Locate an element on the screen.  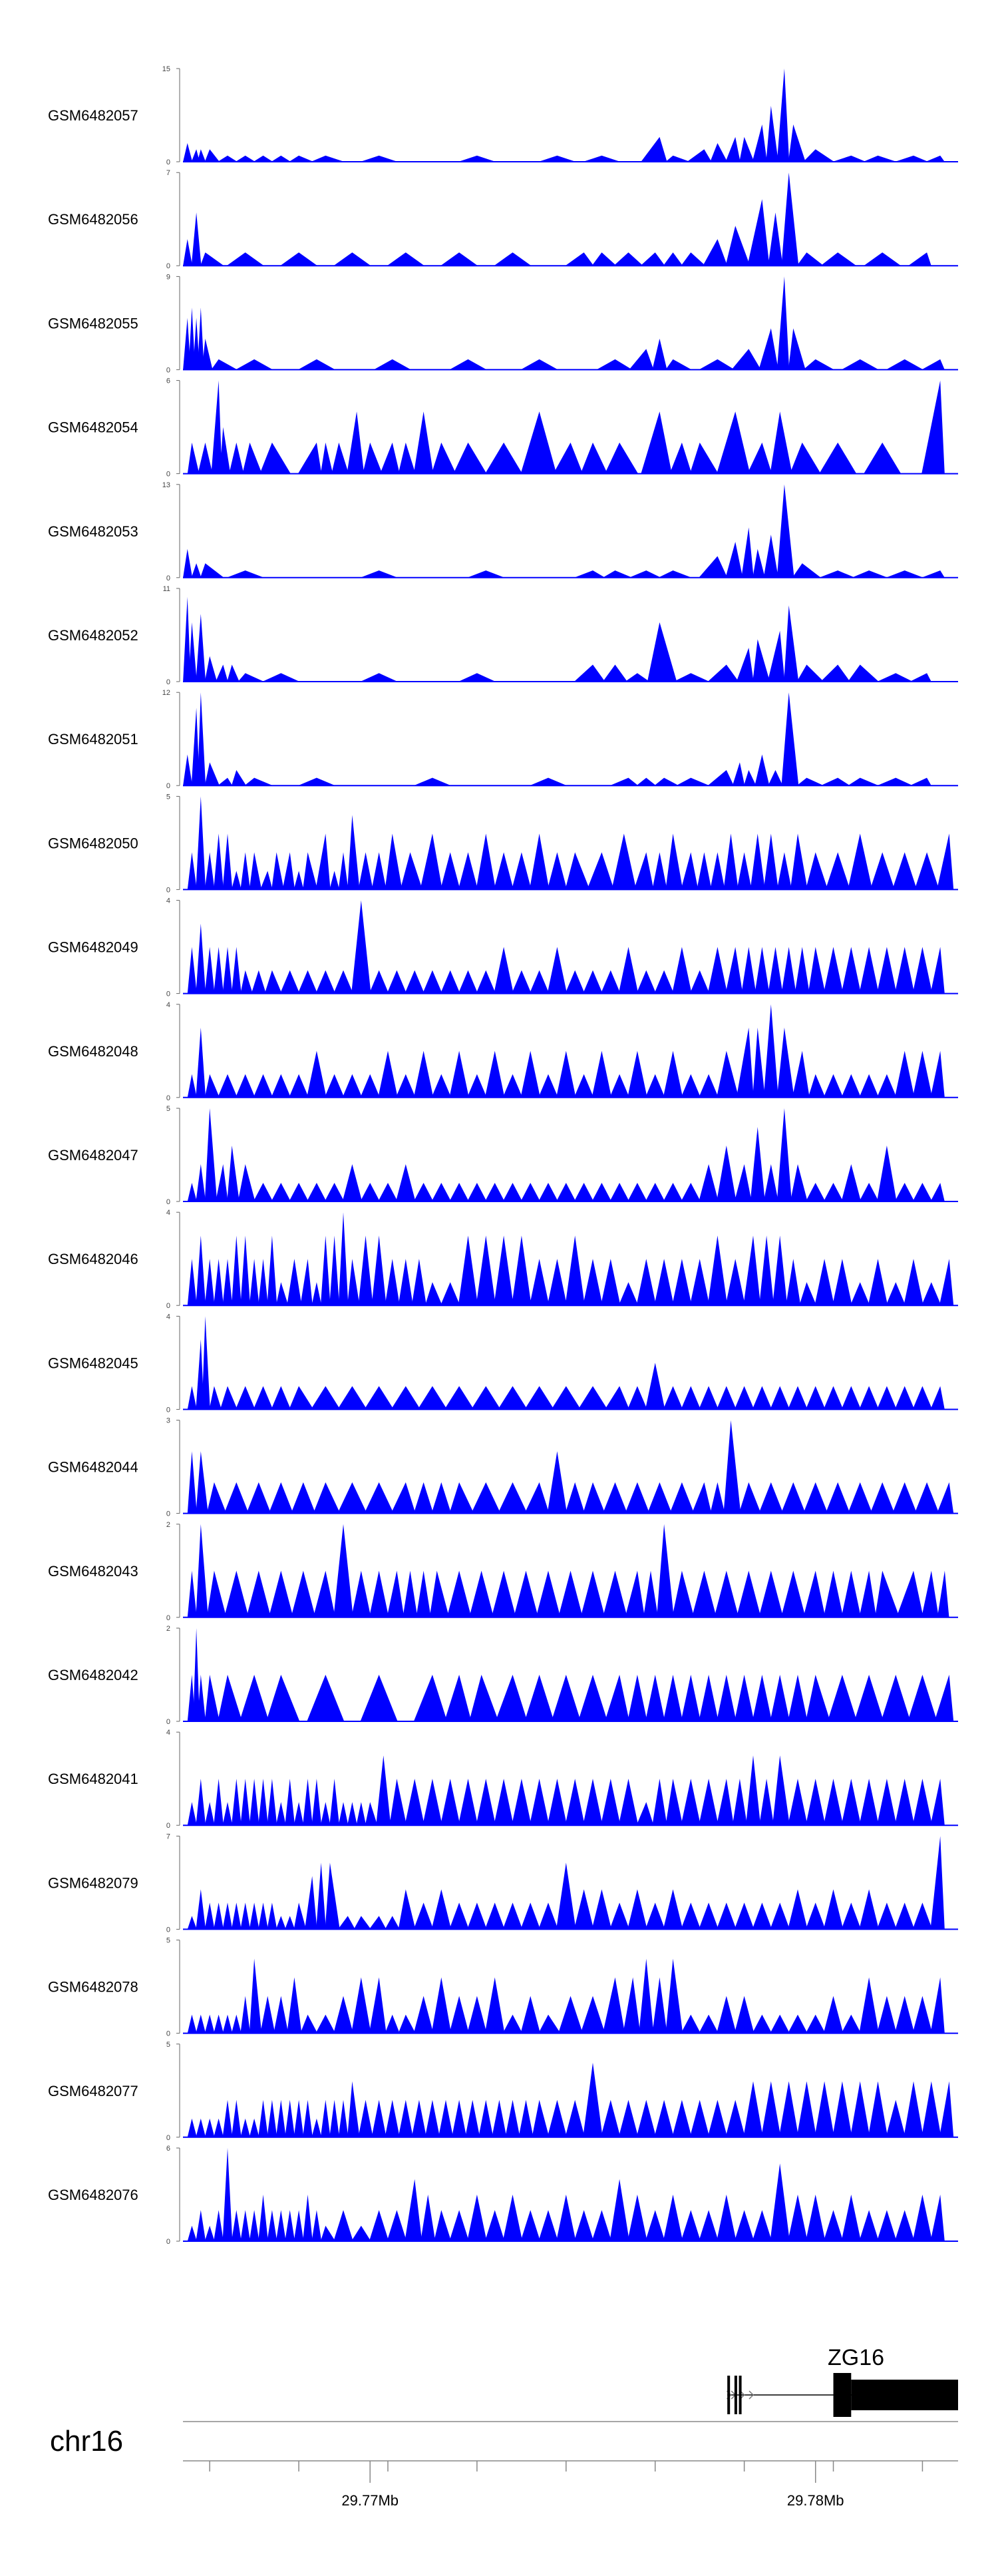
track-GSM6482052: GSM6482052 11 0 is located at coordinates (503, 635).